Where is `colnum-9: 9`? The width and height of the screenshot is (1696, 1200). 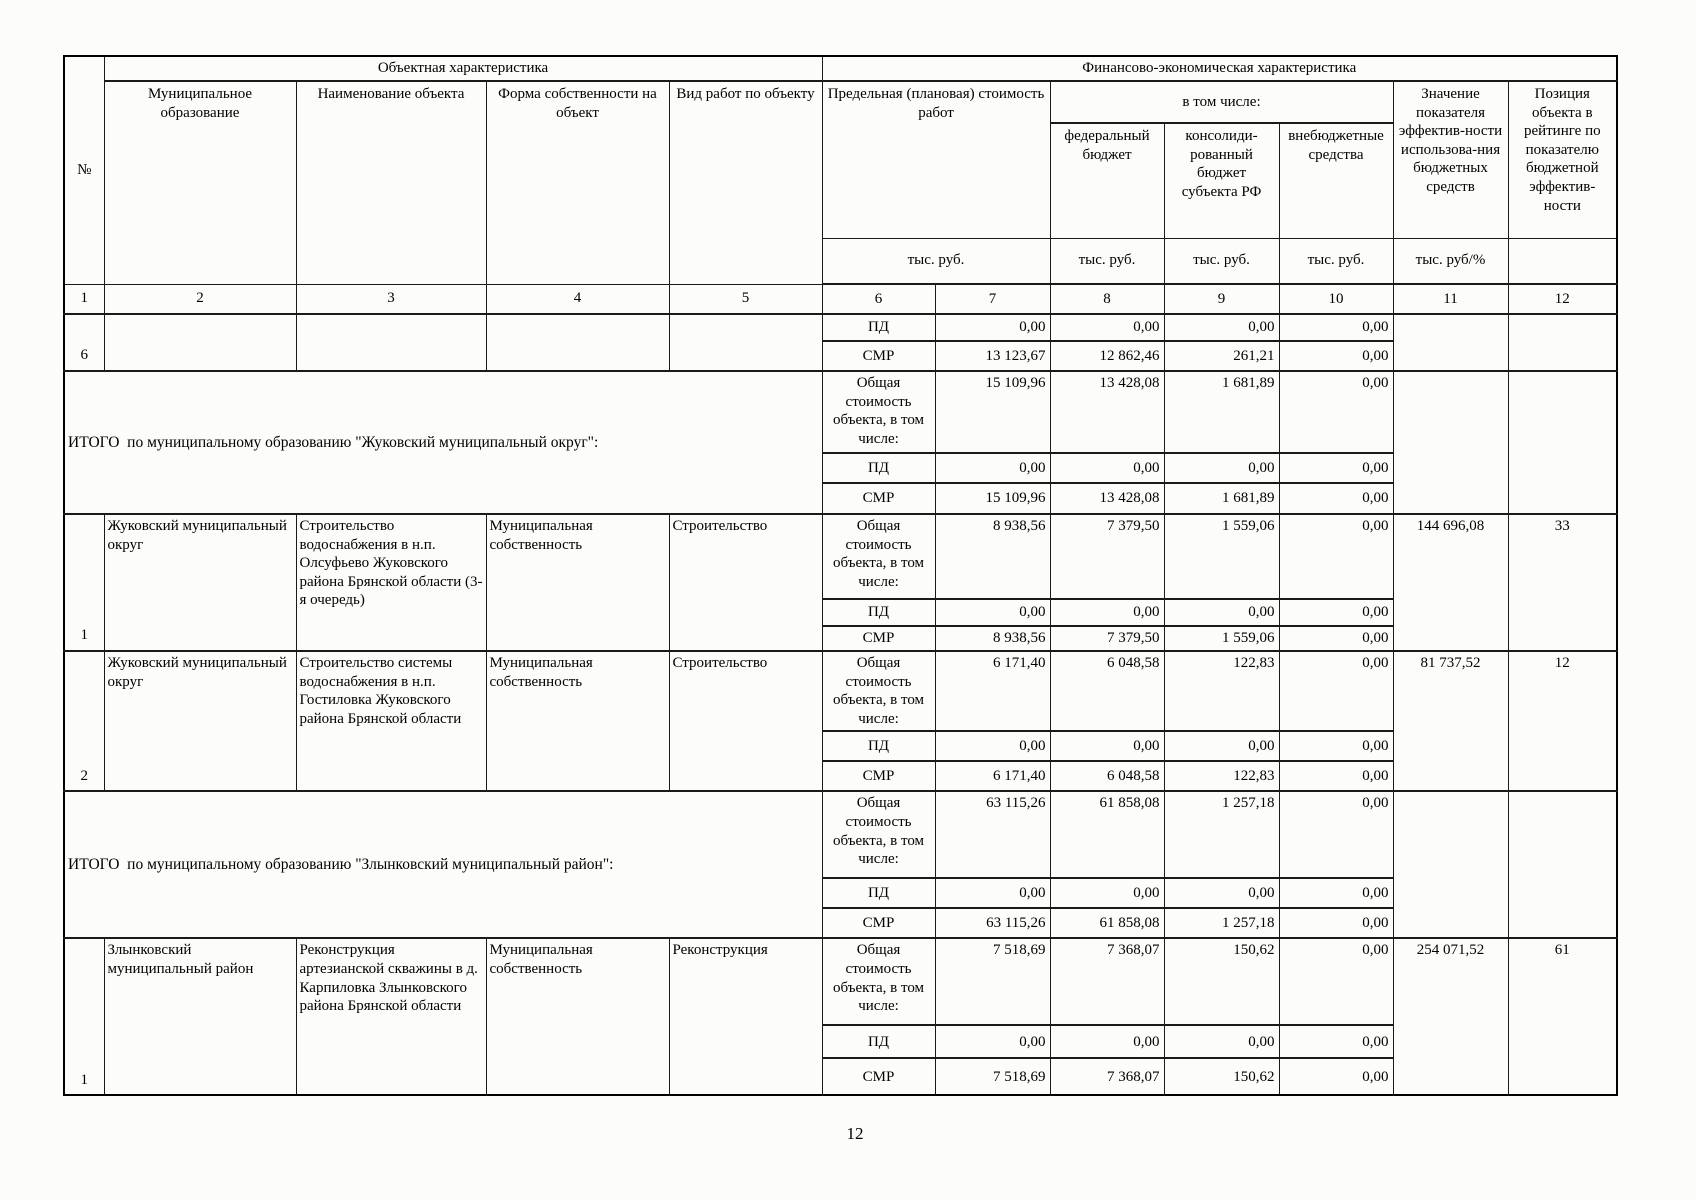
colnum-9: 9 is located at coordinates (1221, 299).